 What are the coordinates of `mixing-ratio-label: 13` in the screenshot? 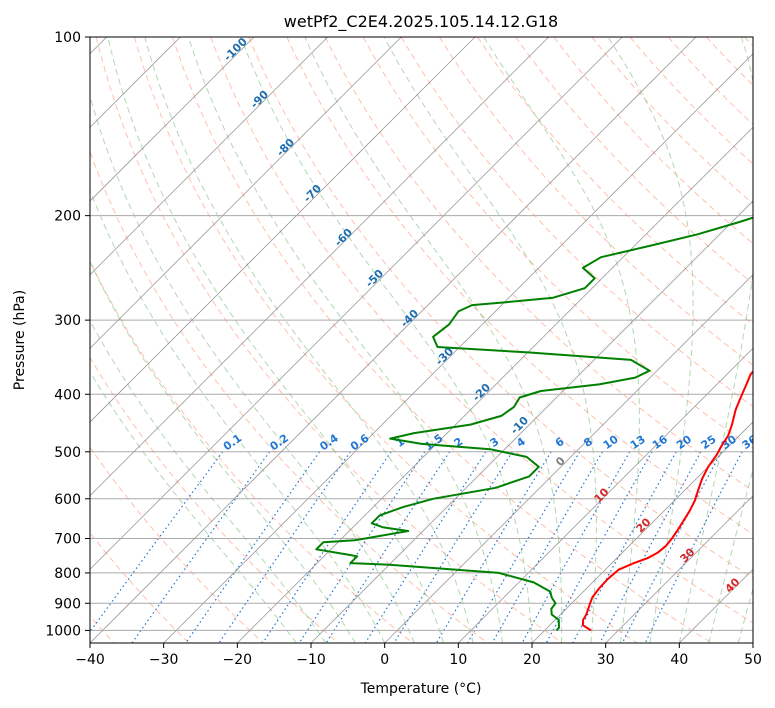 It's located at (638, 442).